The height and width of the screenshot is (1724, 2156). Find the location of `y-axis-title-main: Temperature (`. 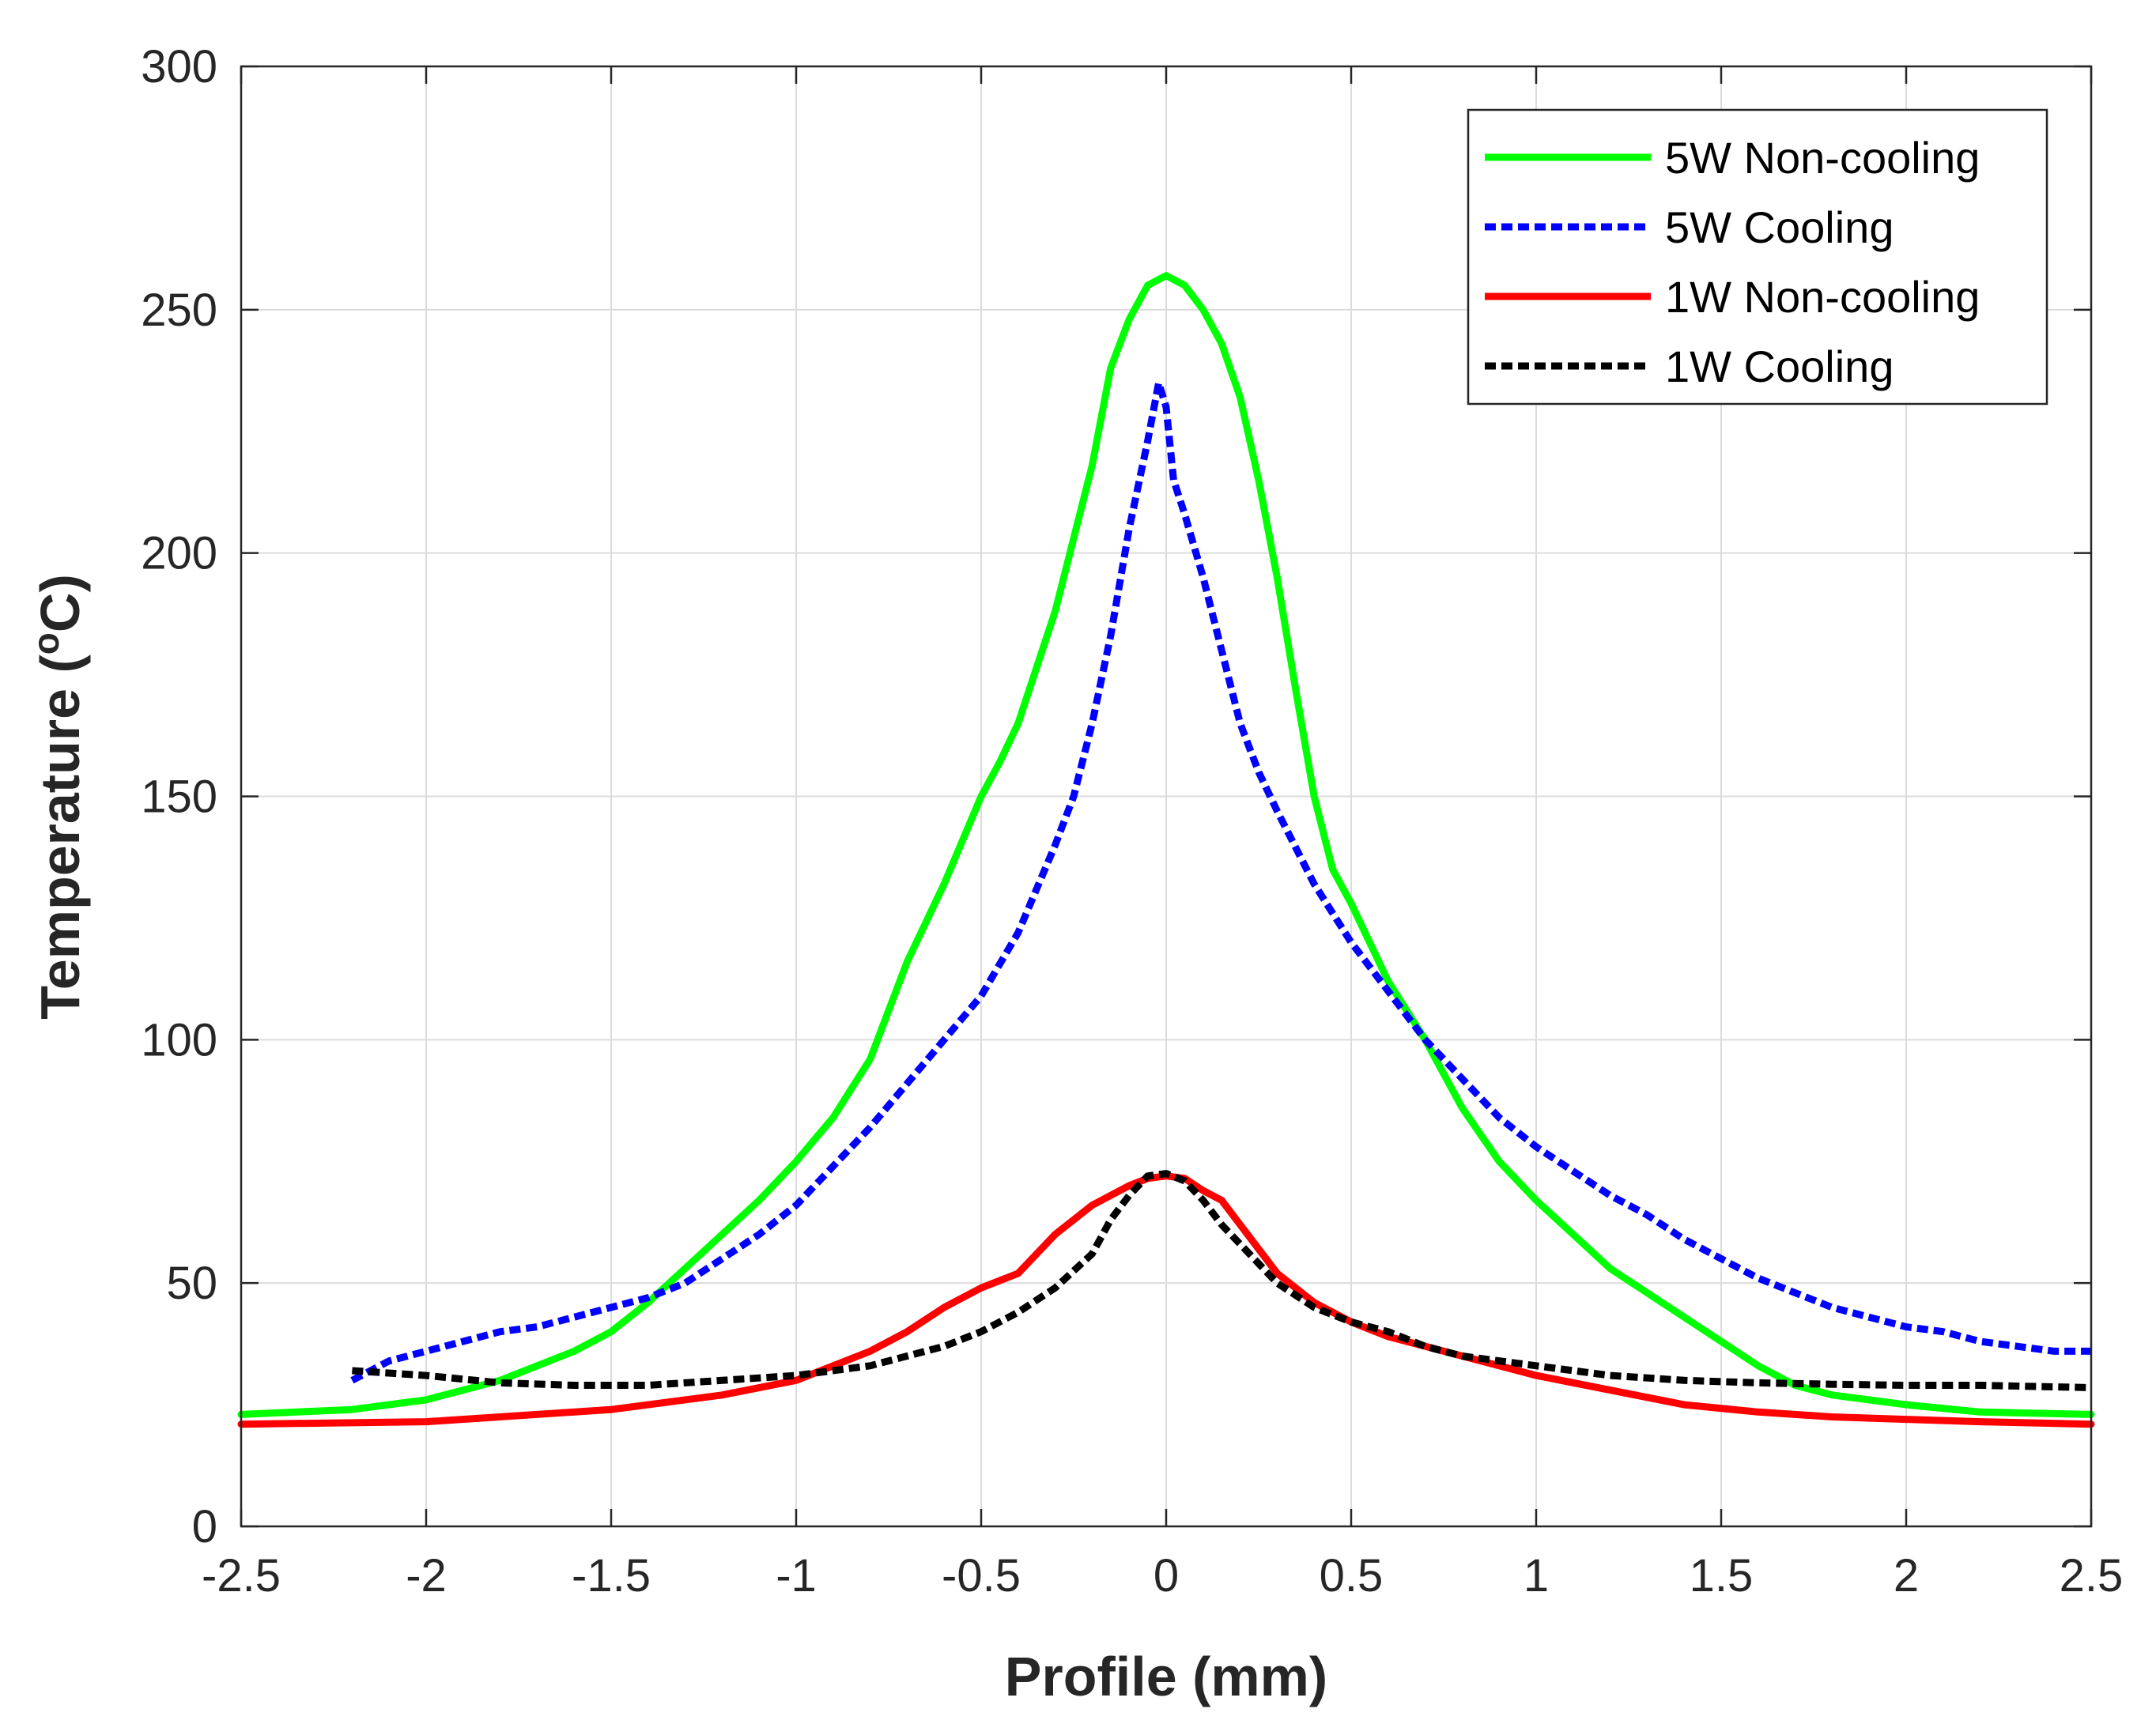

y-axis-title-main: Temperature ( is located at coordinates (60, 837).